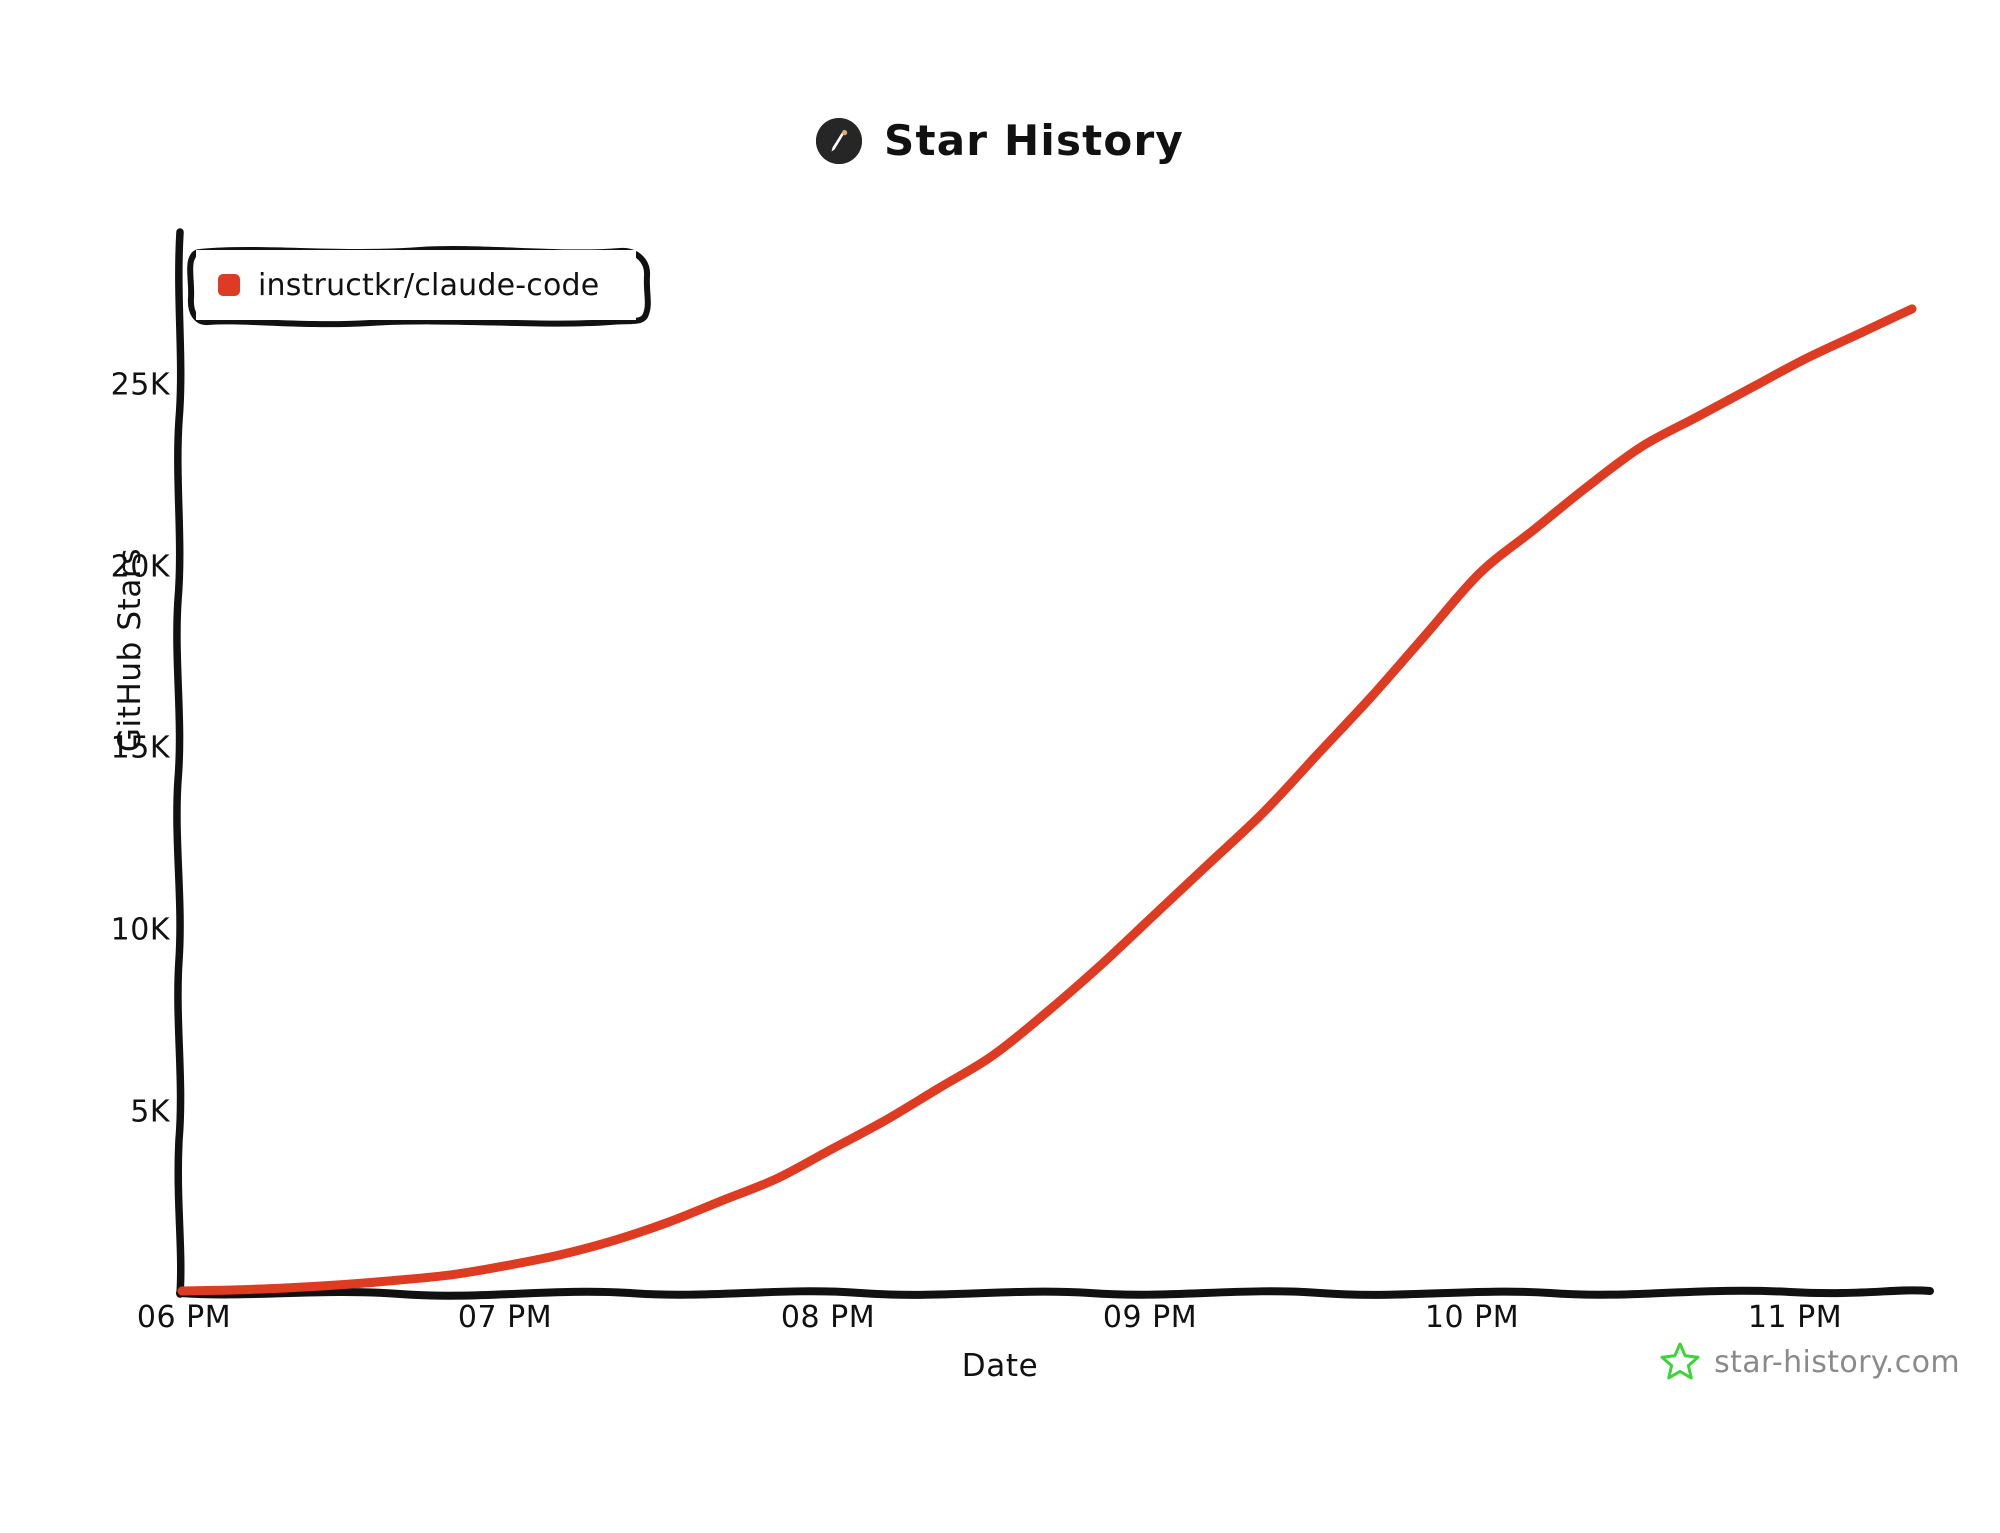 The image size is (2000, 1533). Describe the element at coordinates (828, 1317) in the screenshot. I see `x-tick-label: 08 PM` at that location.